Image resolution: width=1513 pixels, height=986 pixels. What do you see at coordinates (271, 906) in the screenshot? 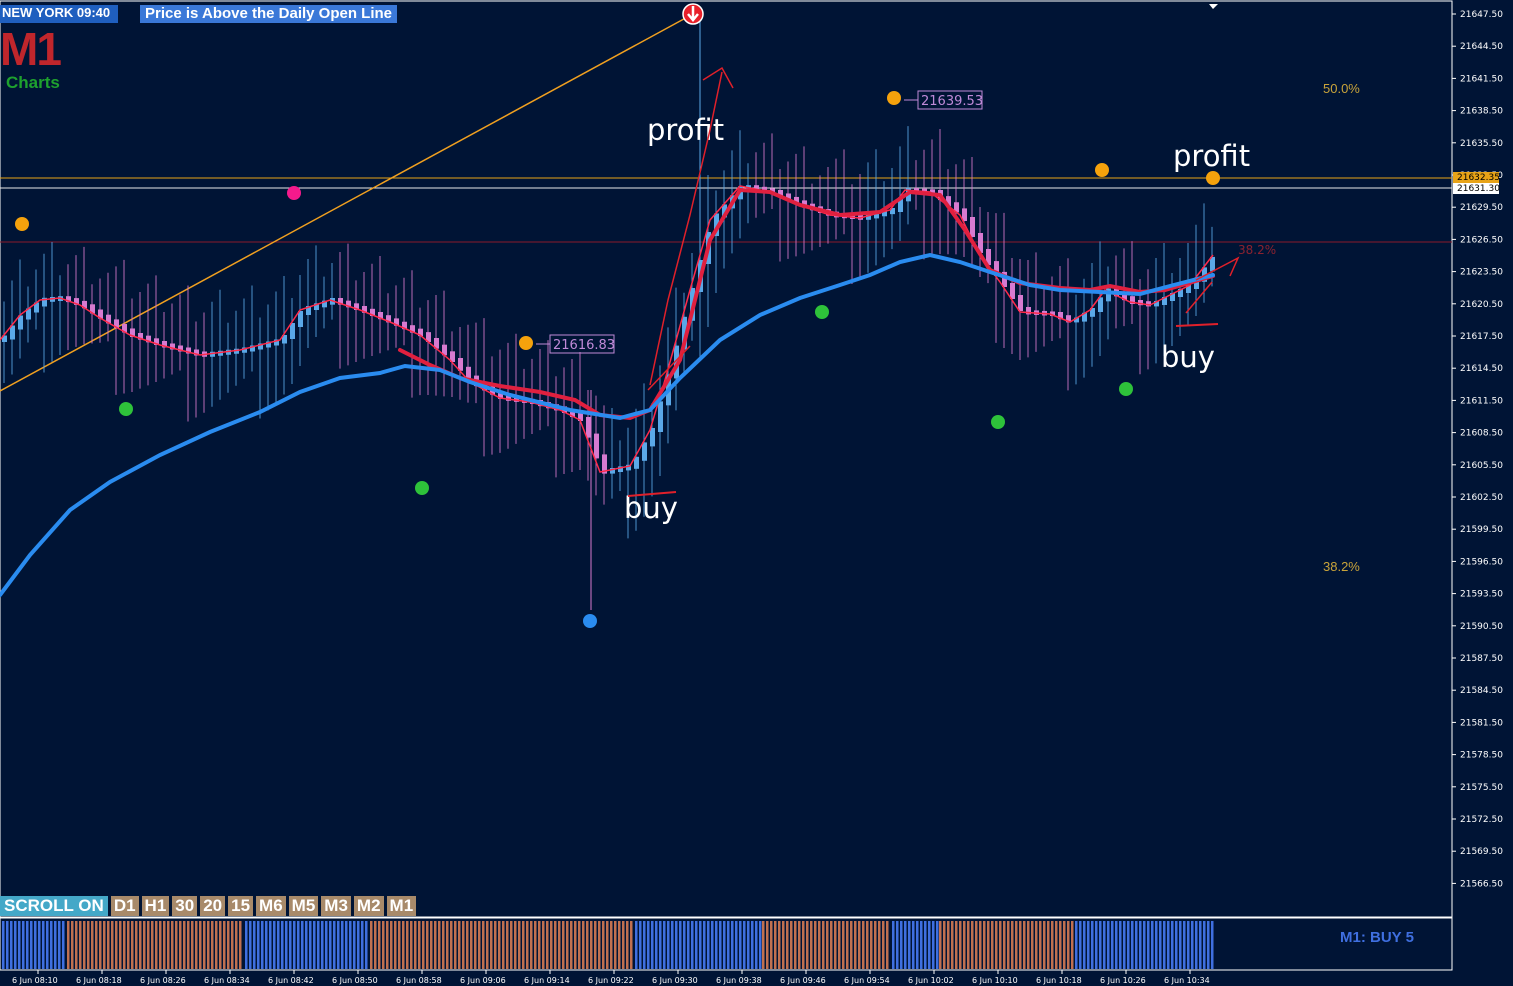
I see `timeframe-m6-button: M6` at bounding box center [271, 906].